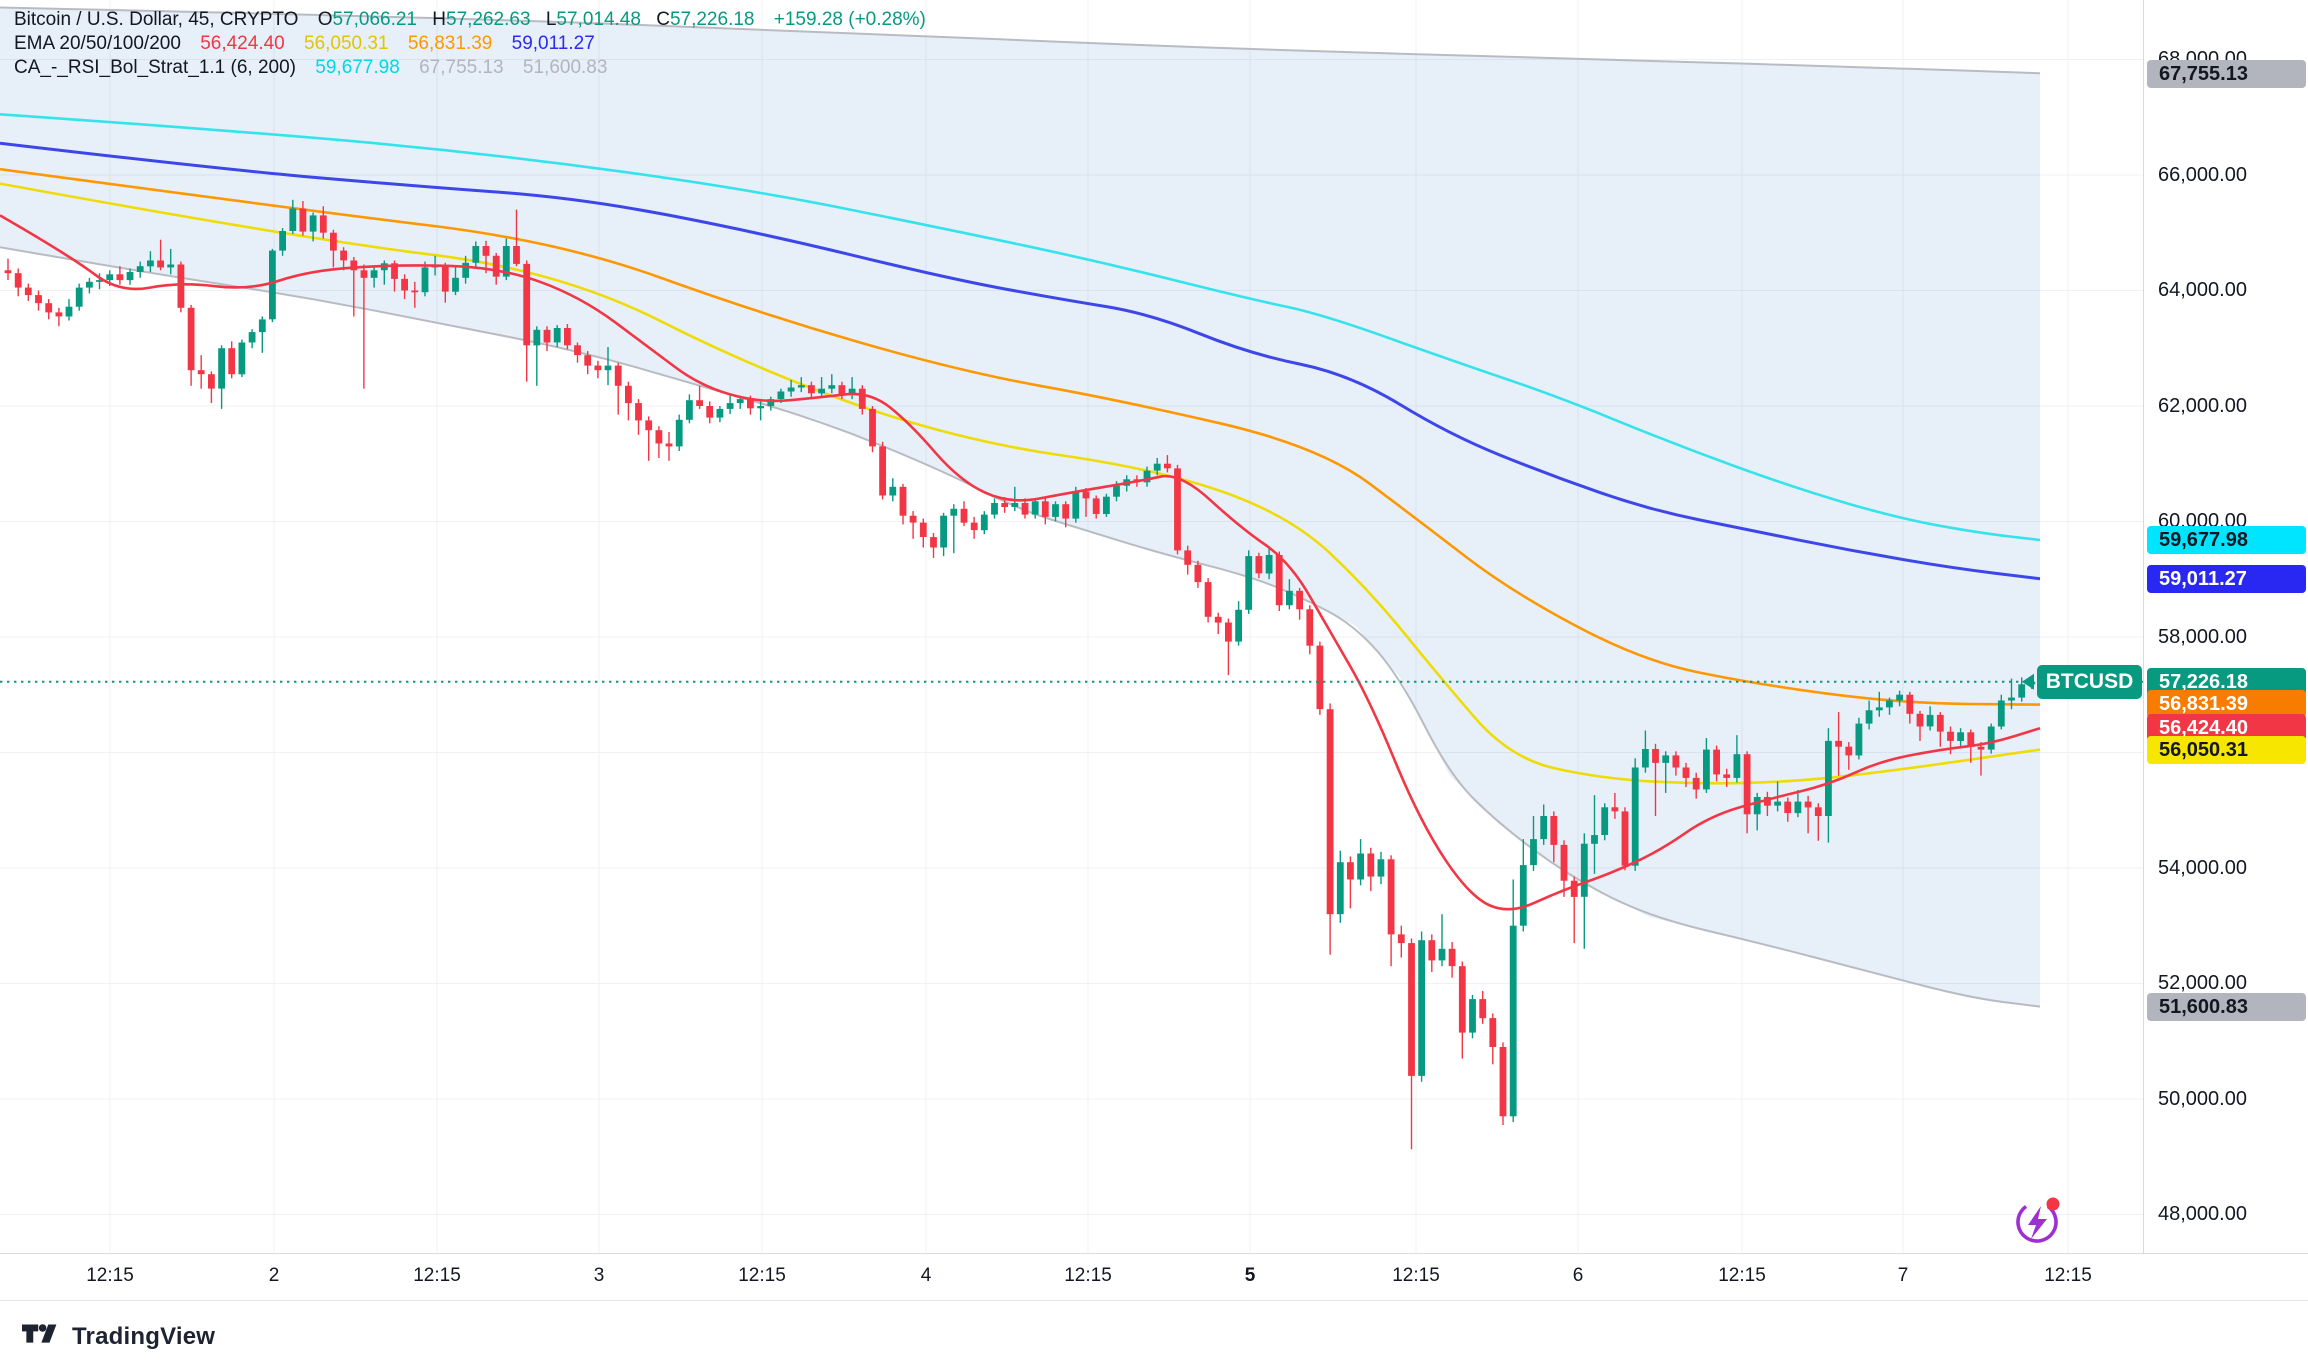  Describe the element at coordinates (325, 19) in the screenshot. I see `open-label: O` at that location.